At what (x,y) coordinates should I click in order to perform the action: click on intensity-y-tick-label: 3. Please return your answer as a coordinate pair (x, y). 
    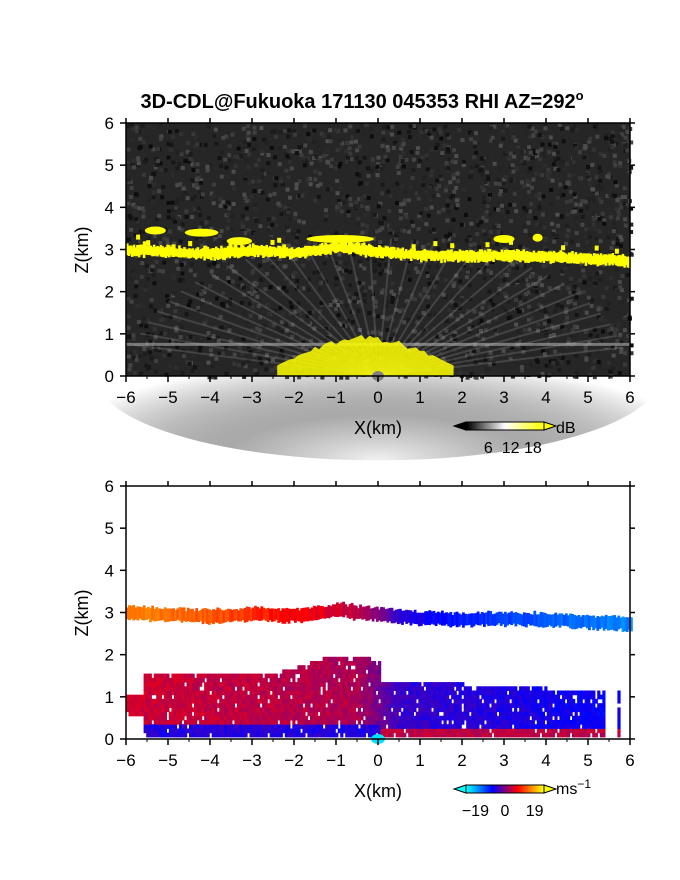
    Looking at the image, I should click on (109, 250).